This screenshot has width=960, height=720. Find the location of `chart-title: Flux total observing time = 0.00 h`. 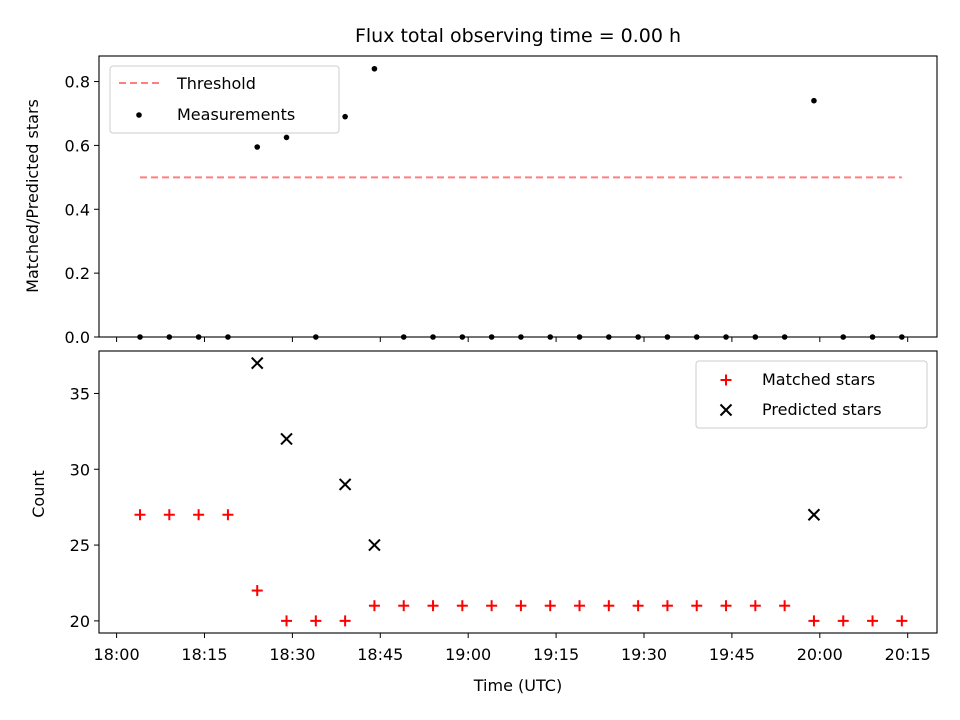

chart-title: Flux total observing time = 0.00 h is located at coordinates (518, 36).